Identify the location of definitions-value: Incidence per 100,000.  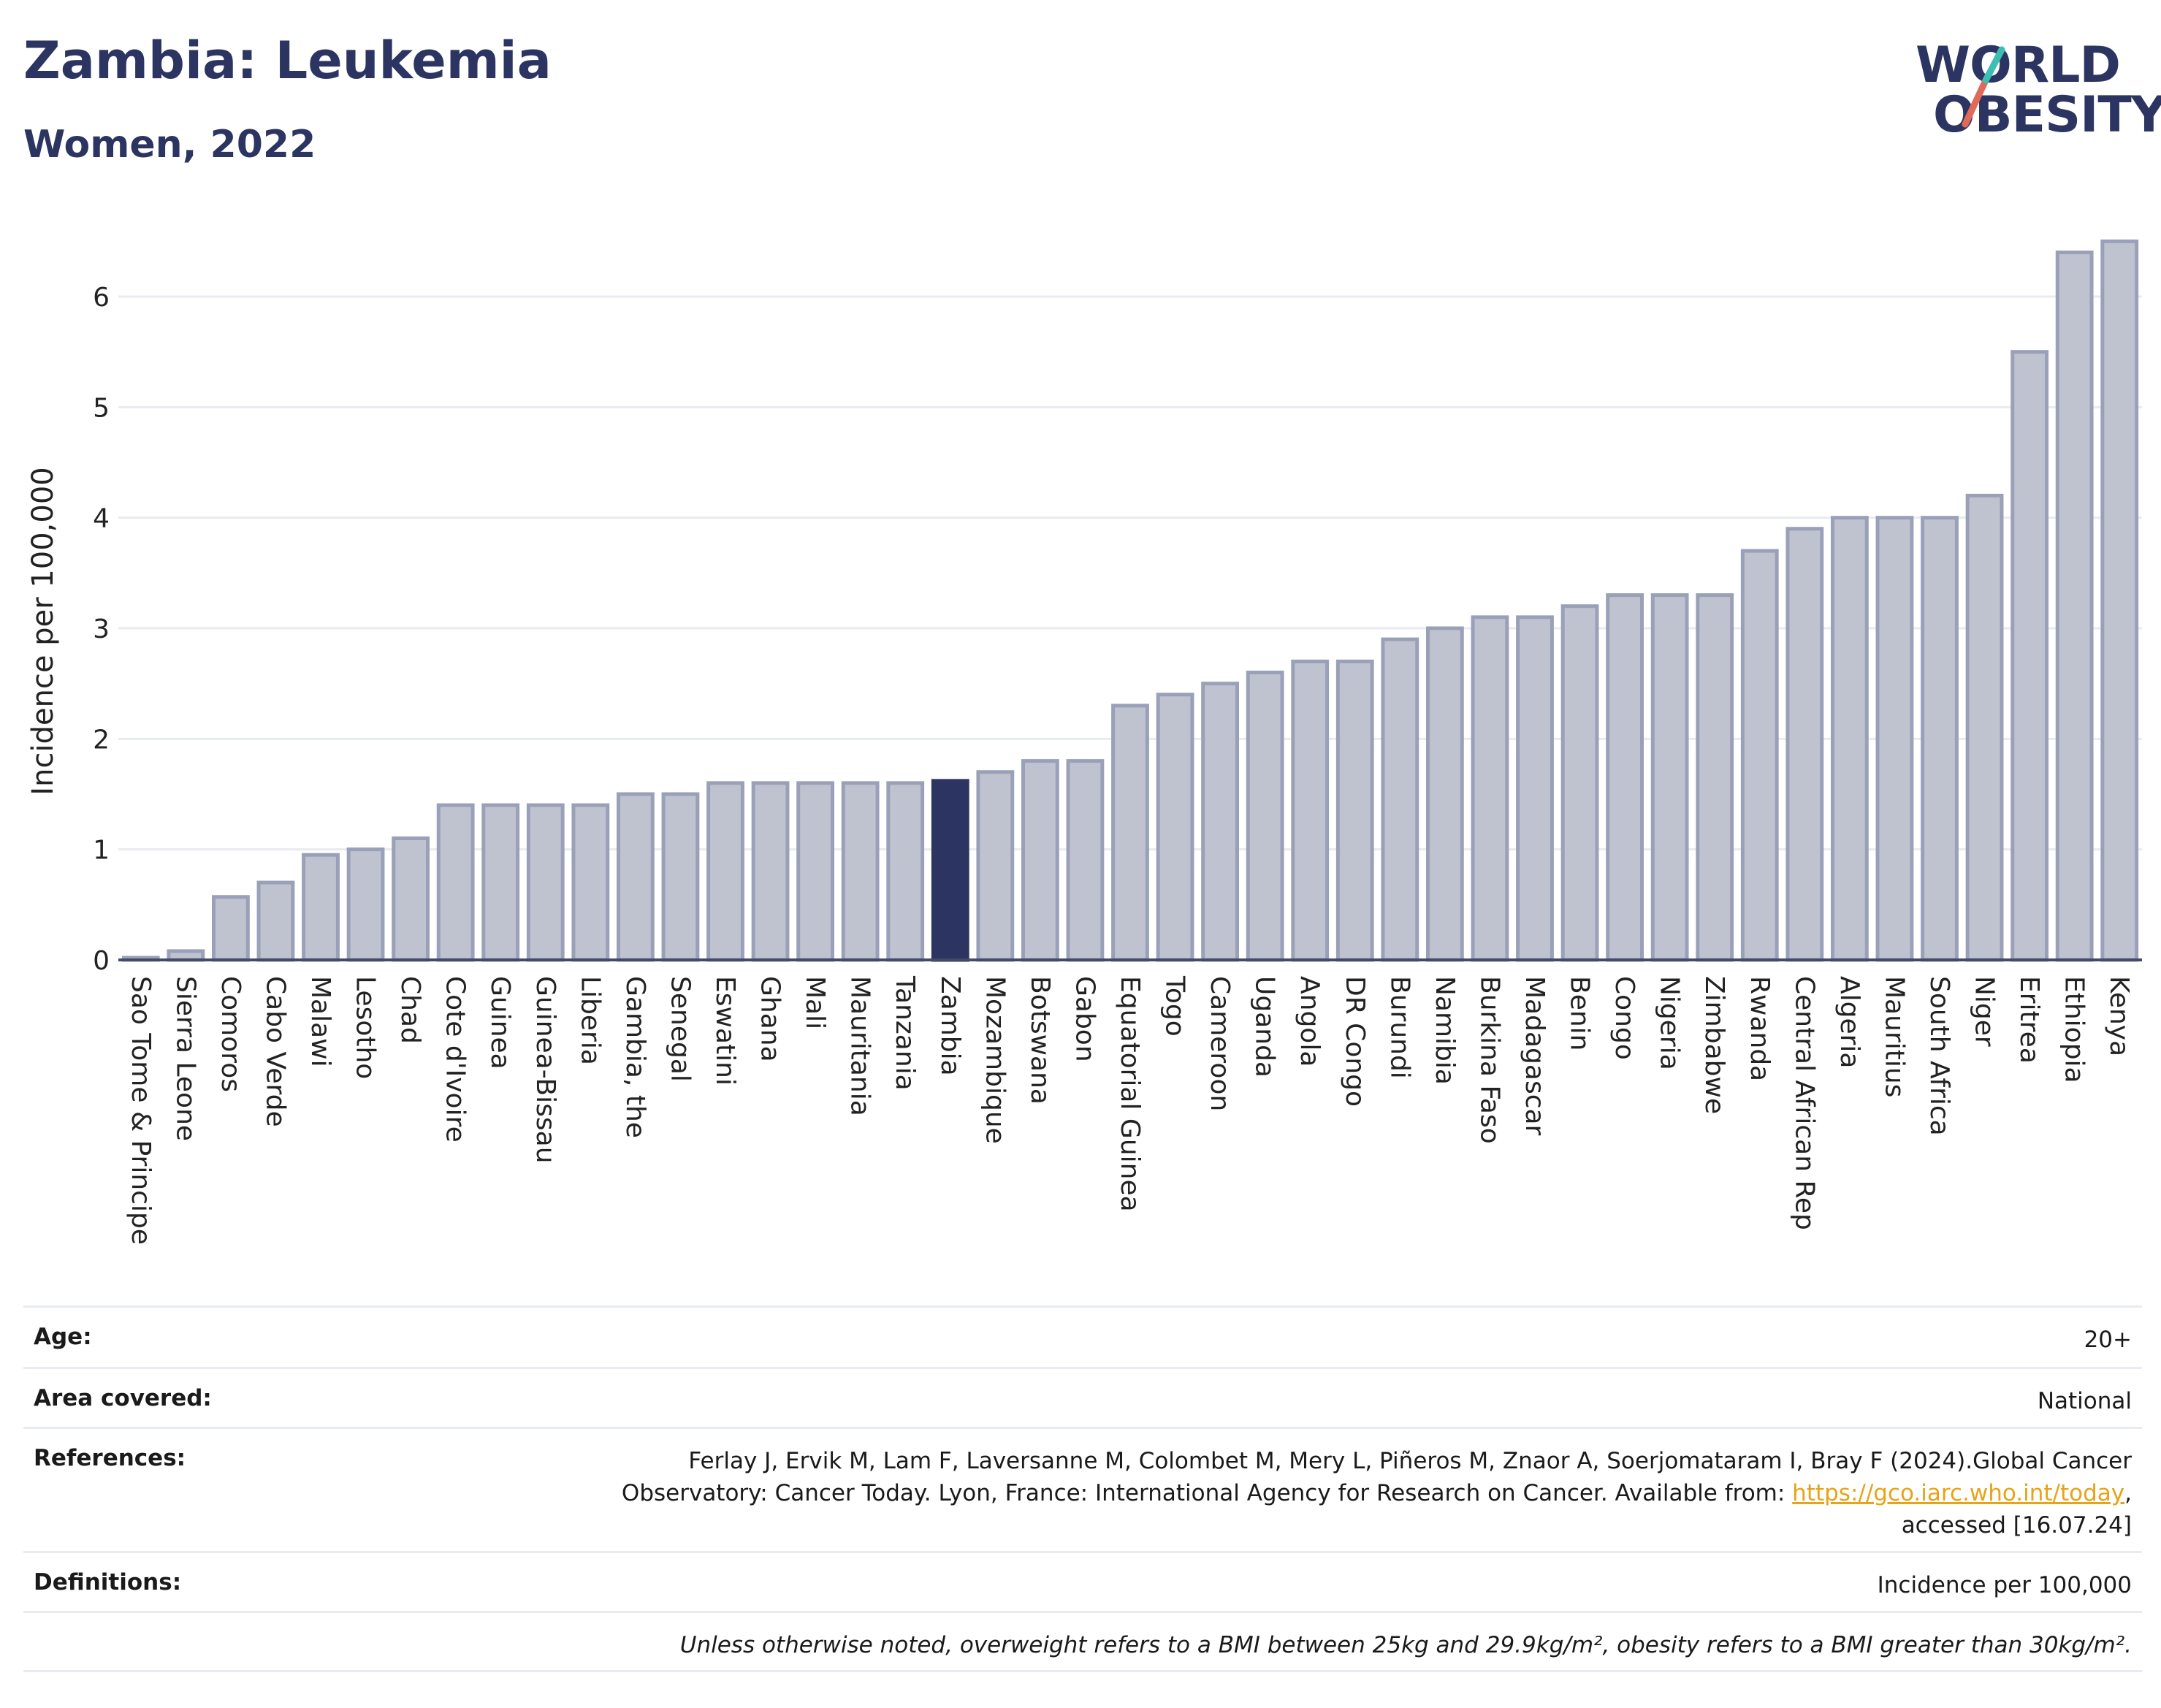
(2004, 1585).